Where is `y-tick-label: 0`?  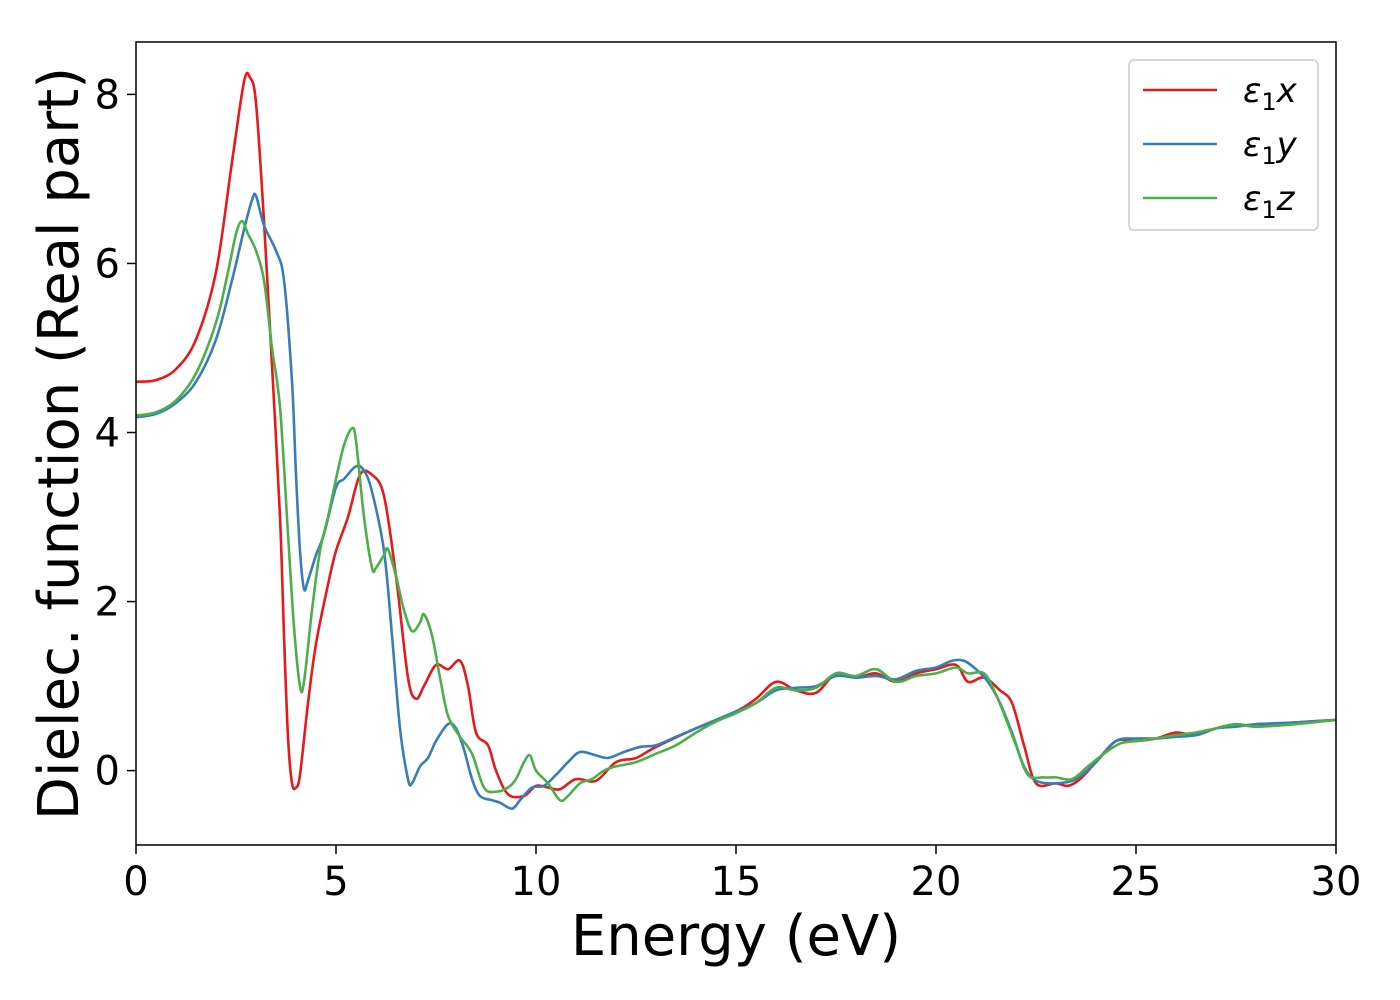
y-tick-label: 0 is located at coordinates (107, 772).